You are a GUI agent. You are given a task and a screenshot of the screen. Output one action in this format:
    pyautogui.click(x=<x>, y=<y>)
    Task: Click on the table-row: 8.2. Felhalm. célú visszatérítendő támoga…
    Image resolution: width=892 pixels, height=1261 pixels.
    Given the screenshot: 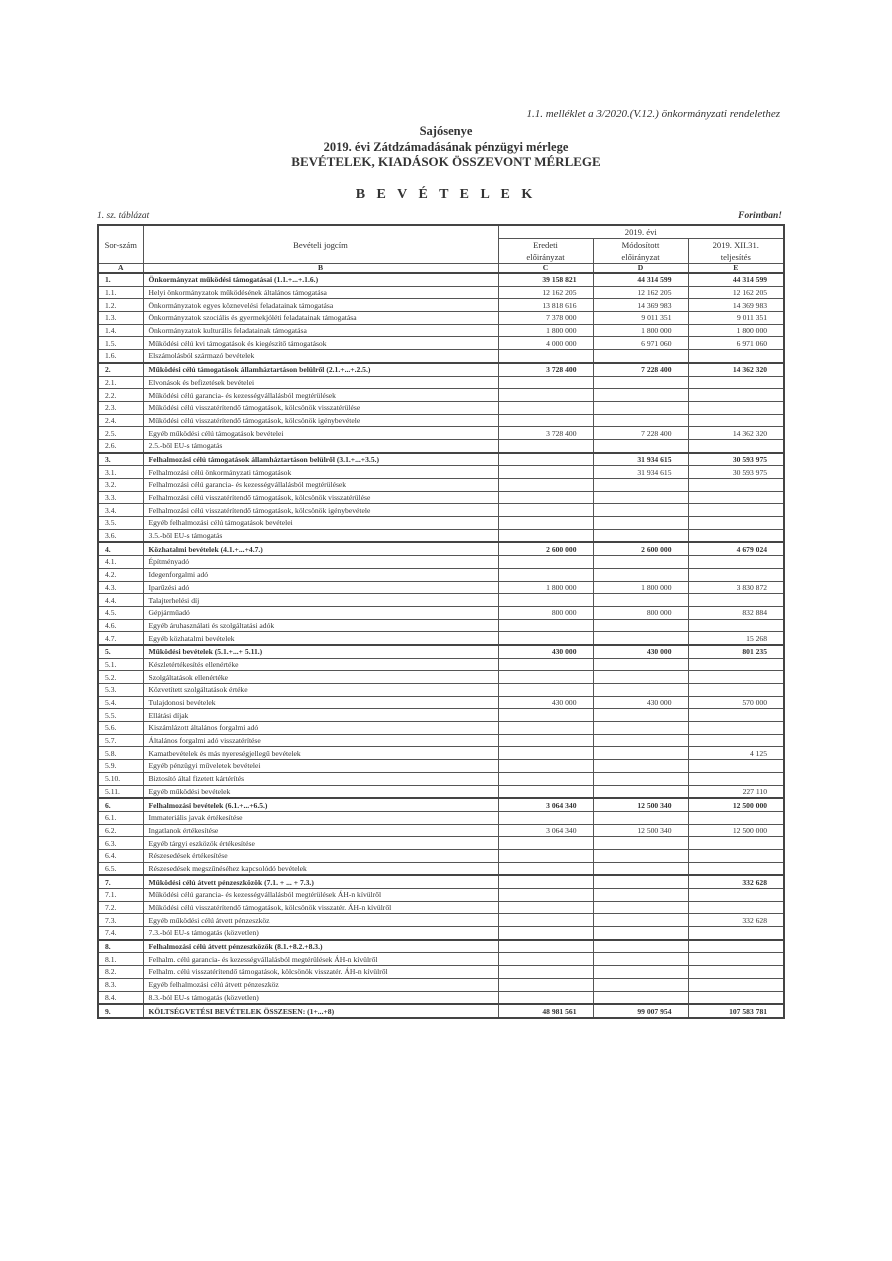 What is the action you would take?
    pyautogui.click(x=441, y=972)
    